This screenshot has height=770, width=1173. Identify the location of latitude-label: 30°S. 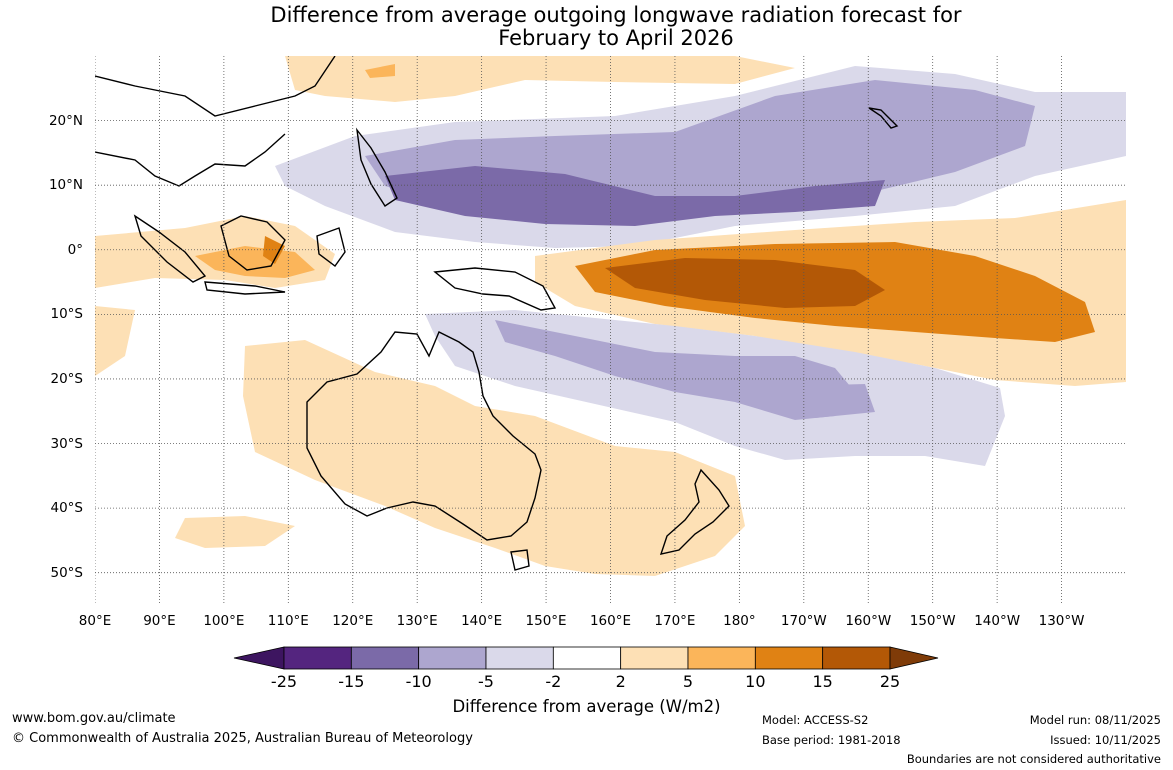
(67, 443).